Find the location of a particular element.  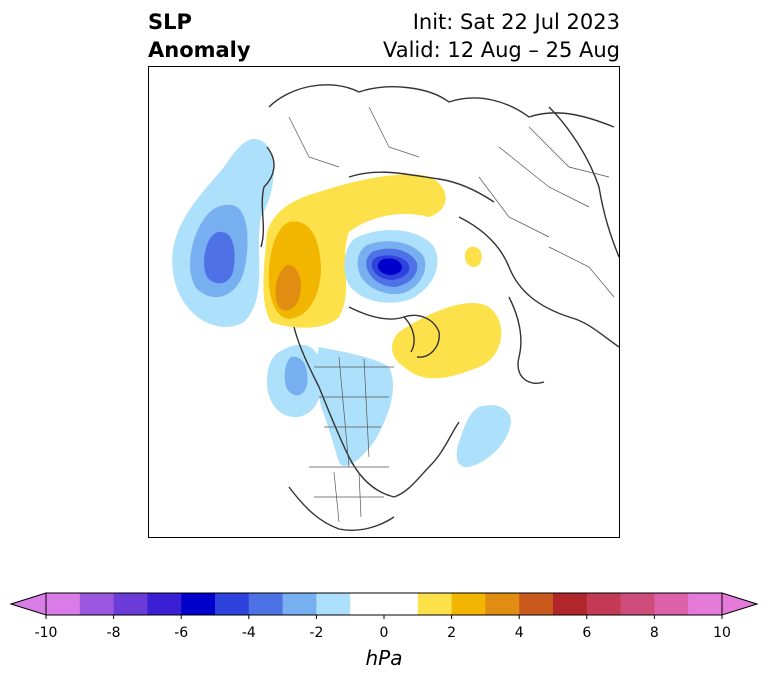

colorbar-tick-label: 6 is located at coordinates (587, 633).